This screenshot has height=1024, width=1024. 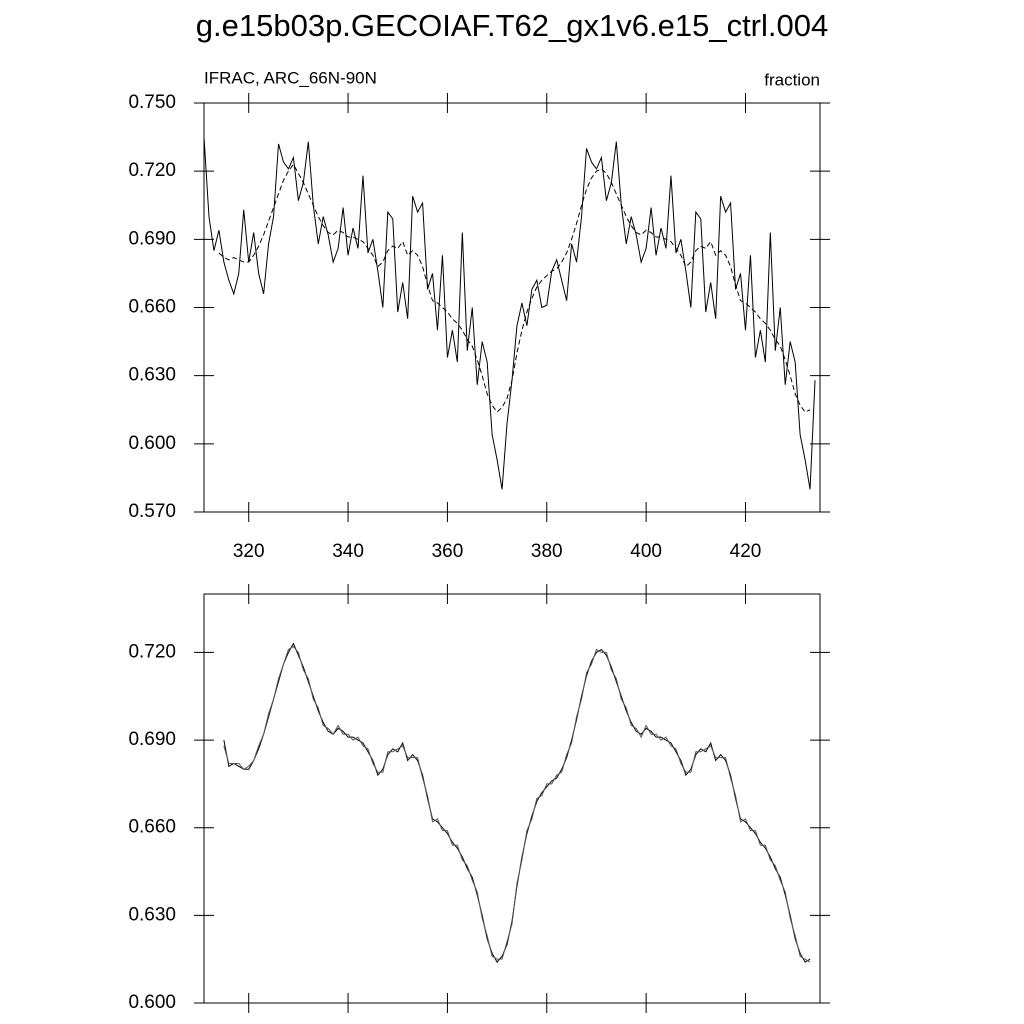 I want to click on x-tick-label: 340, so click(x=348, y=551).